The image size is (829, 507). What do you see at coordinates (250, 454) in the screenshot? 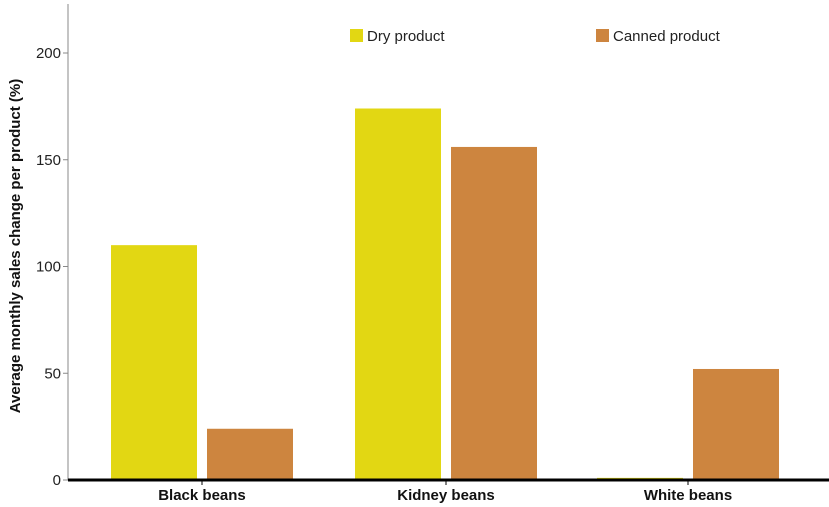
I see `bar-canned-product-black-beans` at bounding box center [250, 454].